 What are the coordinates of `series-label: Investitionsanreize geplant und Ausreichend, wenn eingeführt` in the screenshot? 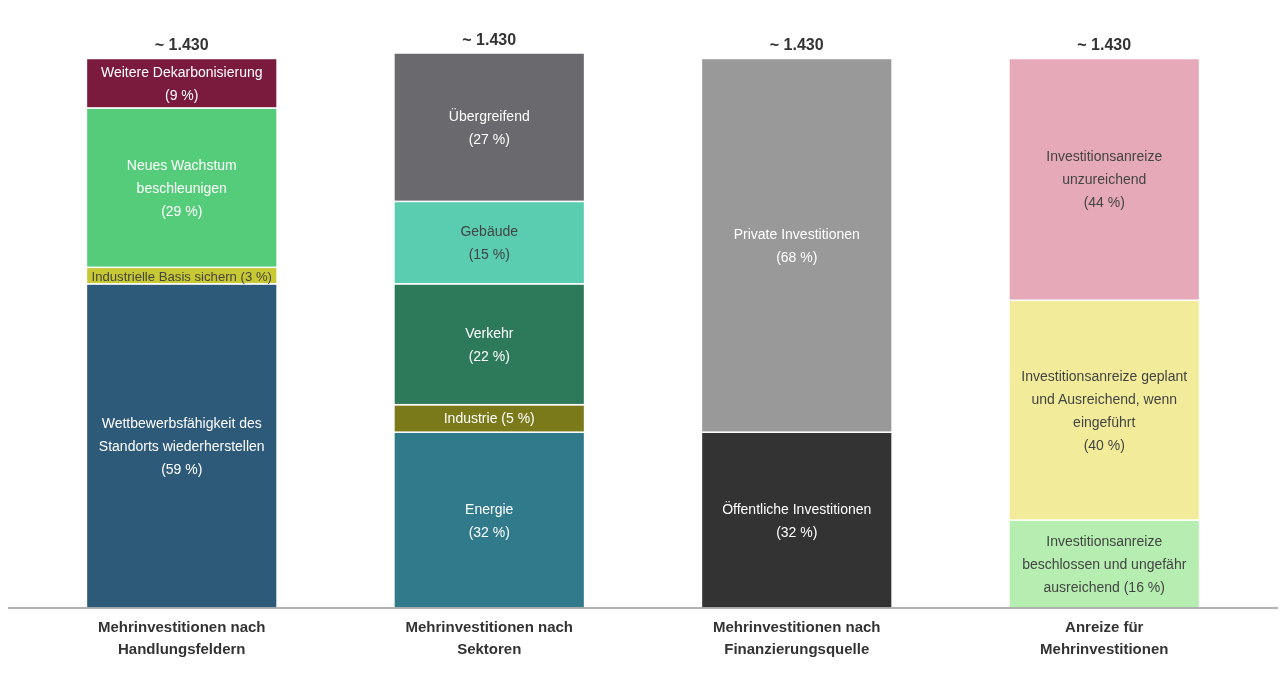 It's located at (1104, 398).